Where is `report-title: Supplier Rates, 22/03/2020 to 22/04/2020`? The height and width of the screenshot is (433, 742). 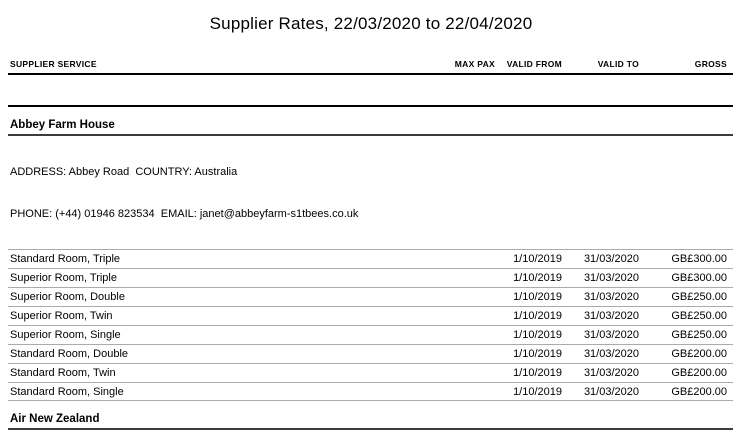
report-title: Supplier Rates, 22/03/2020 to 22/04/2020 is located at coordinates (371, 23).